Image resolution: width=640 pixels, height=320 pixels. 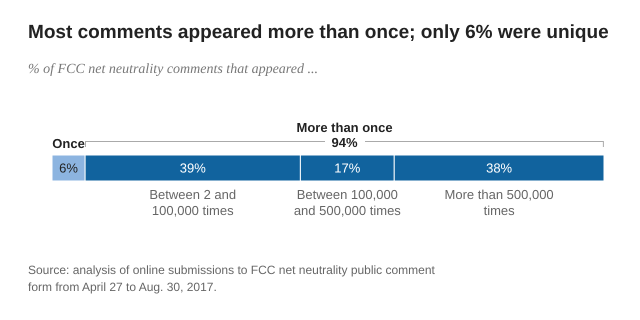 I want to click on source-note: Source: analysis of online submissions to FCC net neutrality public comment form from April 27 to Aug. 30, 2017., so click(x=232, y=279).